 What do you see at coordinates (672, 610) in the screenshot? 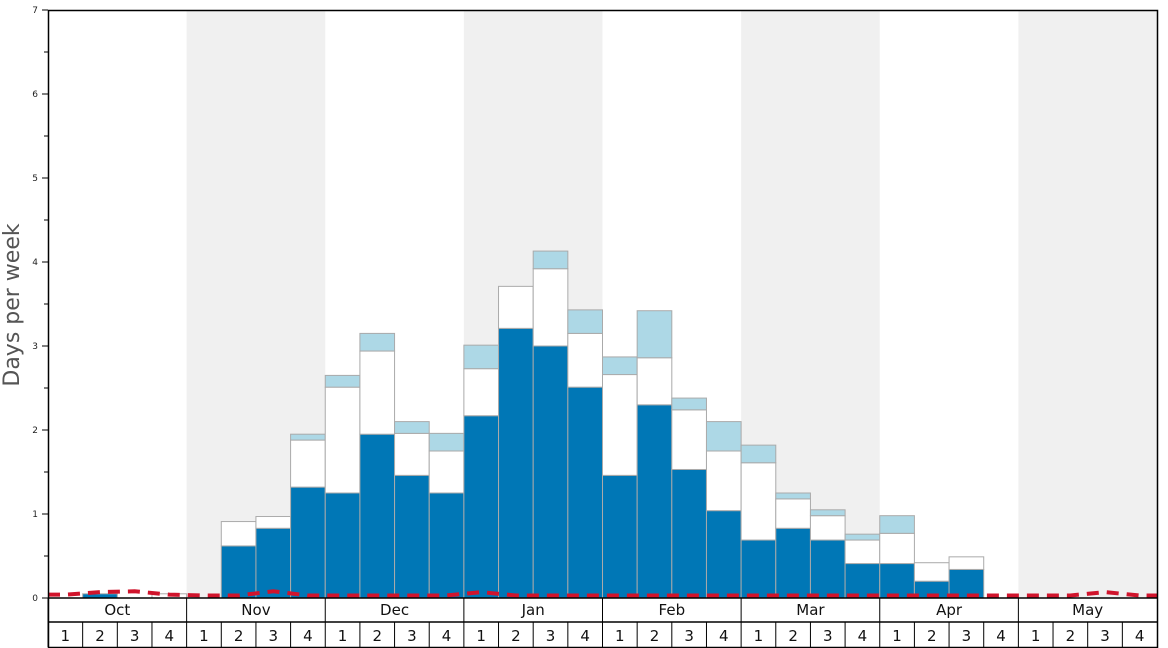
I see `month-label: Feb` at bounding box center [672, 610].